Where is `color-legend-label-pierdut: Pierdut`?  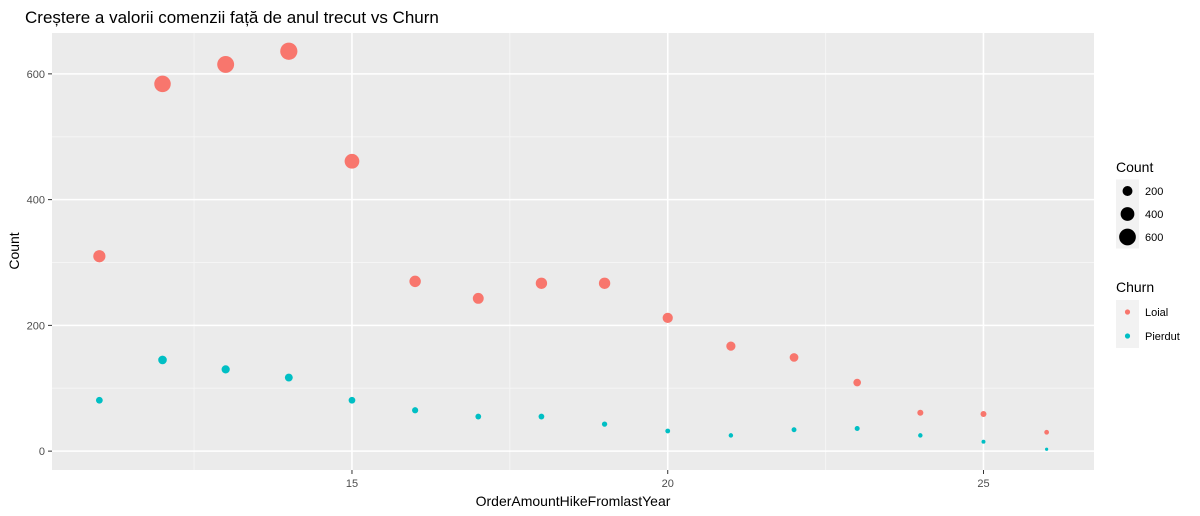
color-legend-label-pierdut: Pierdut is located at coordinates (1162, 337).